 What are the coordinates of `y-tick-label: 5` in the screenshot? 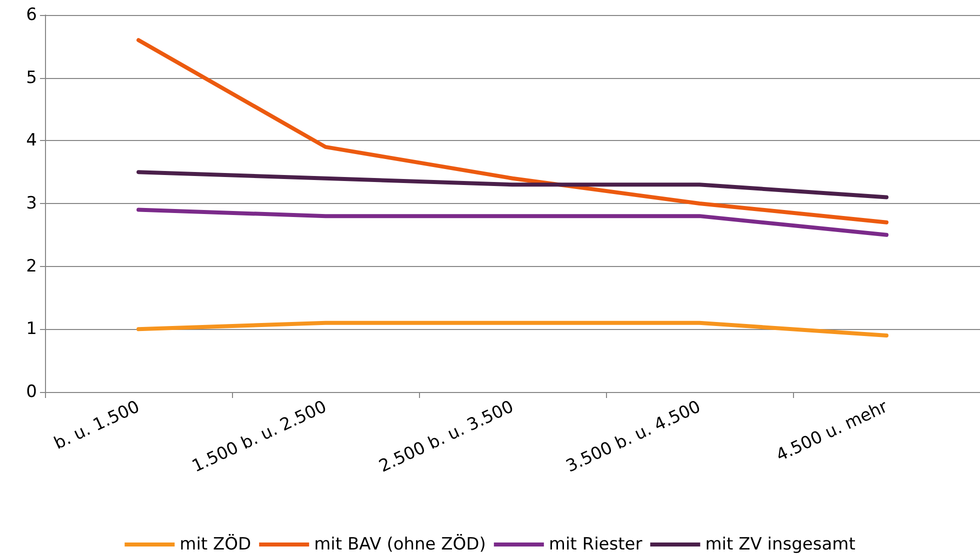 It's located at (31, 78).